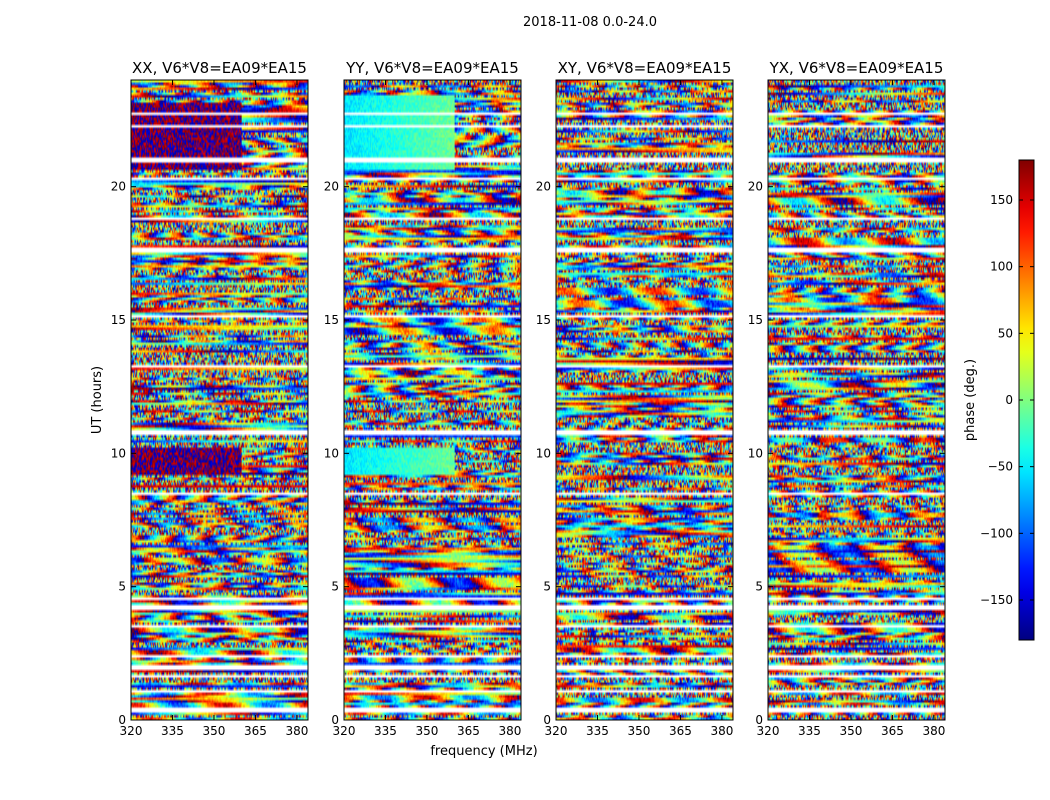 The width and height of the screenshot is (1050, 800). I want to click on colorbar-tick-label: 150, so click(1001, 200).